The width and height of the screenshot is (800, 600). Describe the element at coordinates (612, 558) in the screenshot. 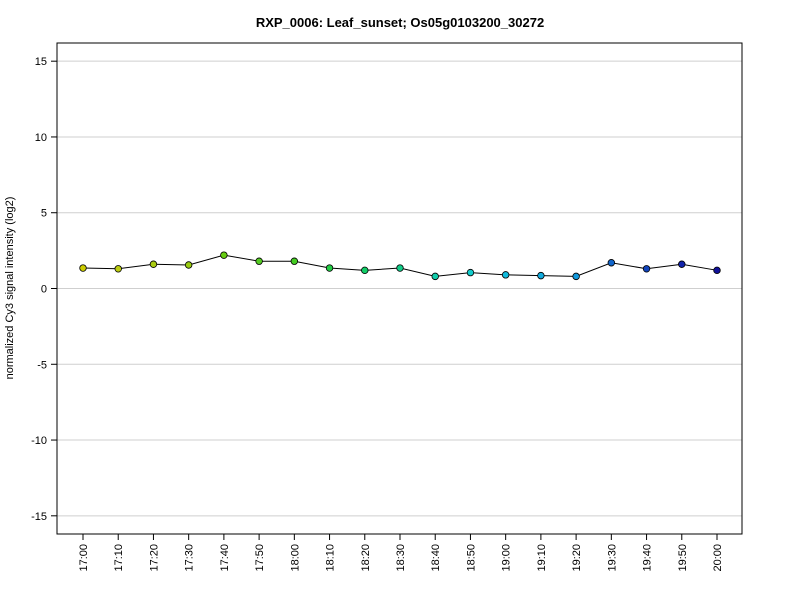

I see `x-tick-label: 19:30` at that location.